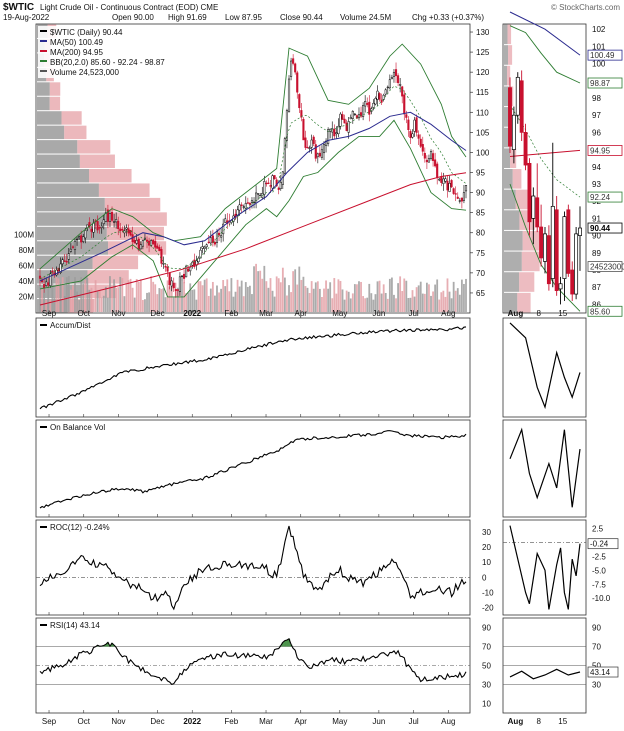  What do you see at coordinates (596, 132) in the screenshot?
I see `zoom-price-tick-label: 96` at bounding box center [596, 132].